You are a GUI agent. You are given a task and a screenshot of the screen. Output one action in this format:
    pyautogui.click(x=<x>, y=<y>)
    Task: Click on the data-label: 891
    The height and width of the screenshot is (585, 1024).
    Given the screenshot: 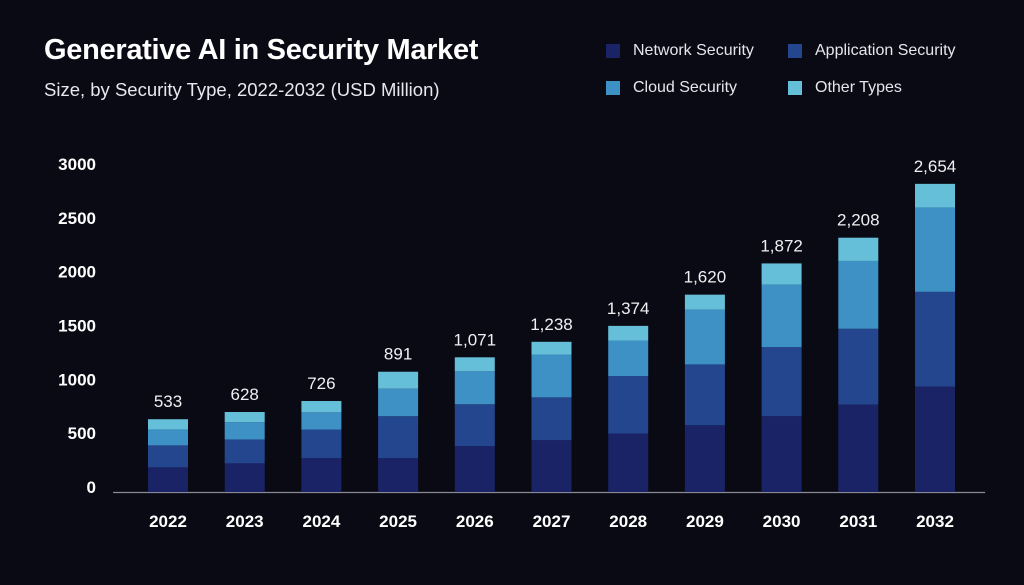 What is the action you would take?
    pyautogui.click(x=398, y=354)
    